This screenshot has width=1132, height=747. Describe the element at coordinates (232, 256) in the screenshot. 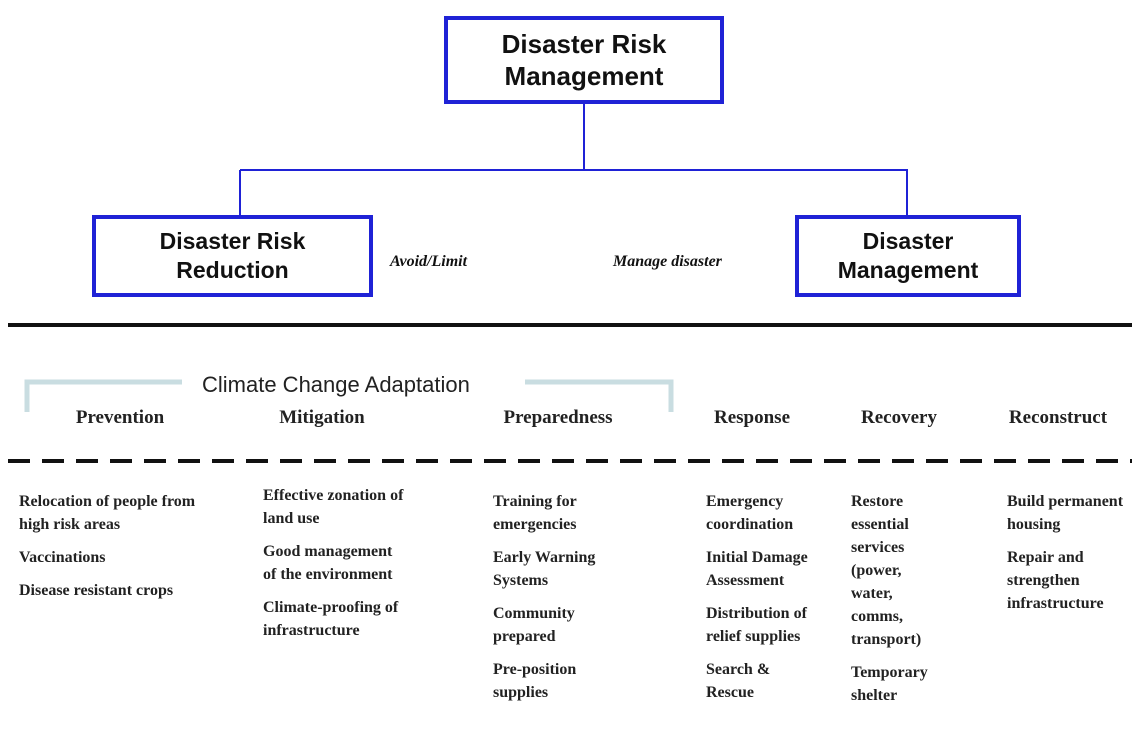

I see `branch-node: Disaster Risk Reduction` at that location.